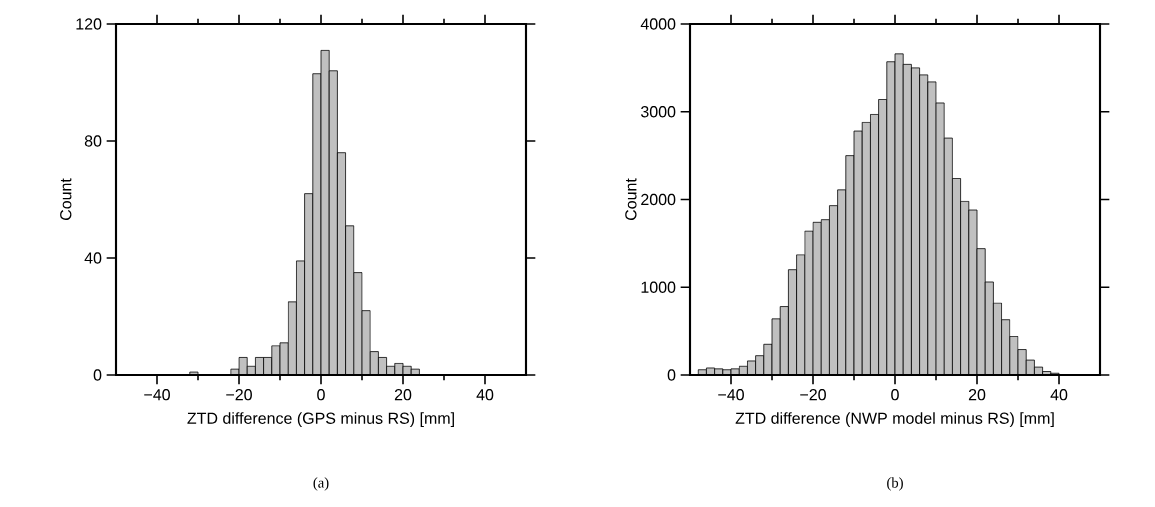  What do you see at coordinates (895, 484) in the screenshot?
I see `text: (b)` at bounding box center [895, 484].